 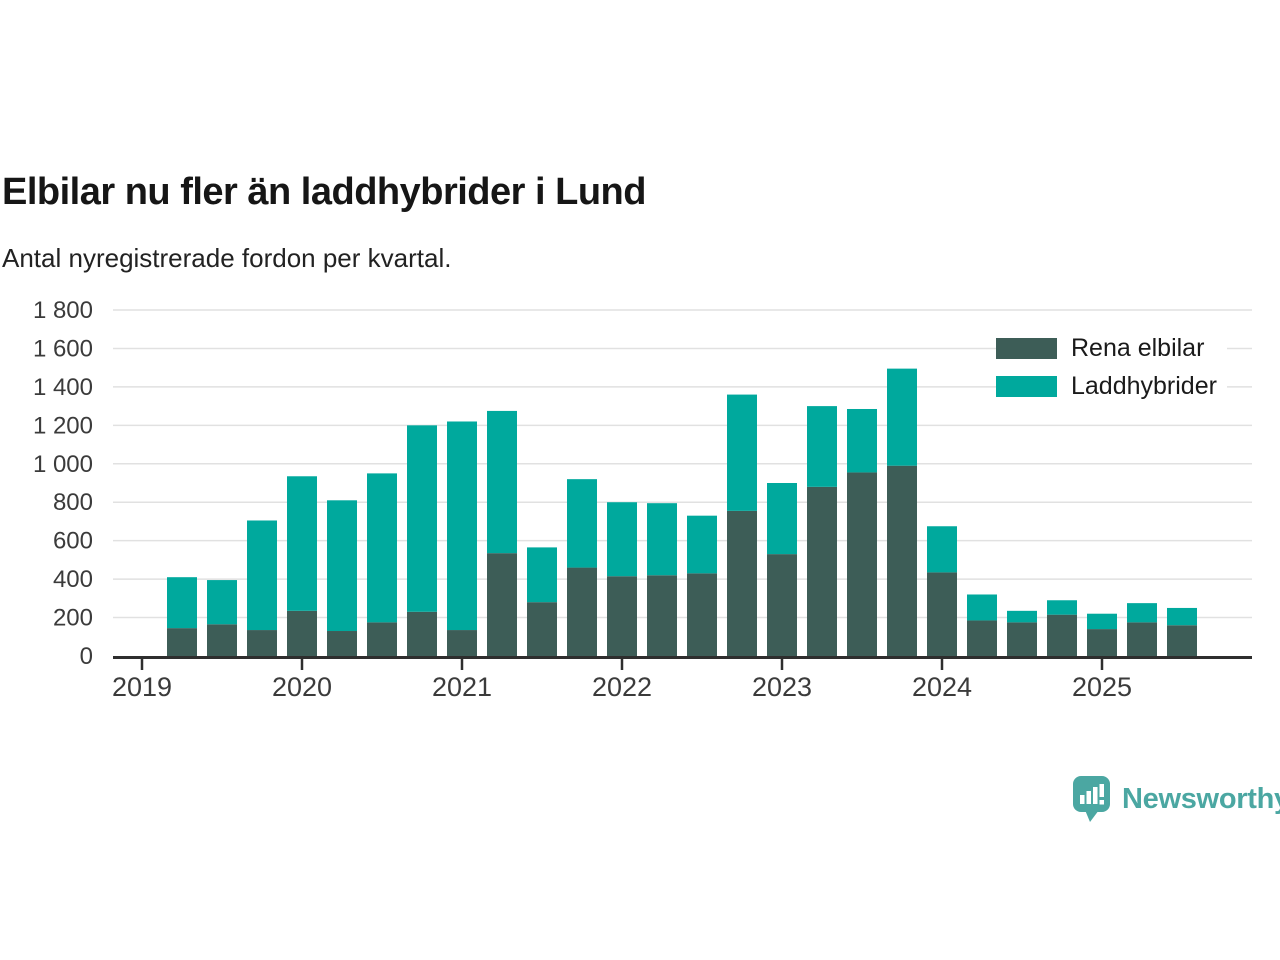 I want to click on x-tick-label: 2024, so click(x=942, y=687).